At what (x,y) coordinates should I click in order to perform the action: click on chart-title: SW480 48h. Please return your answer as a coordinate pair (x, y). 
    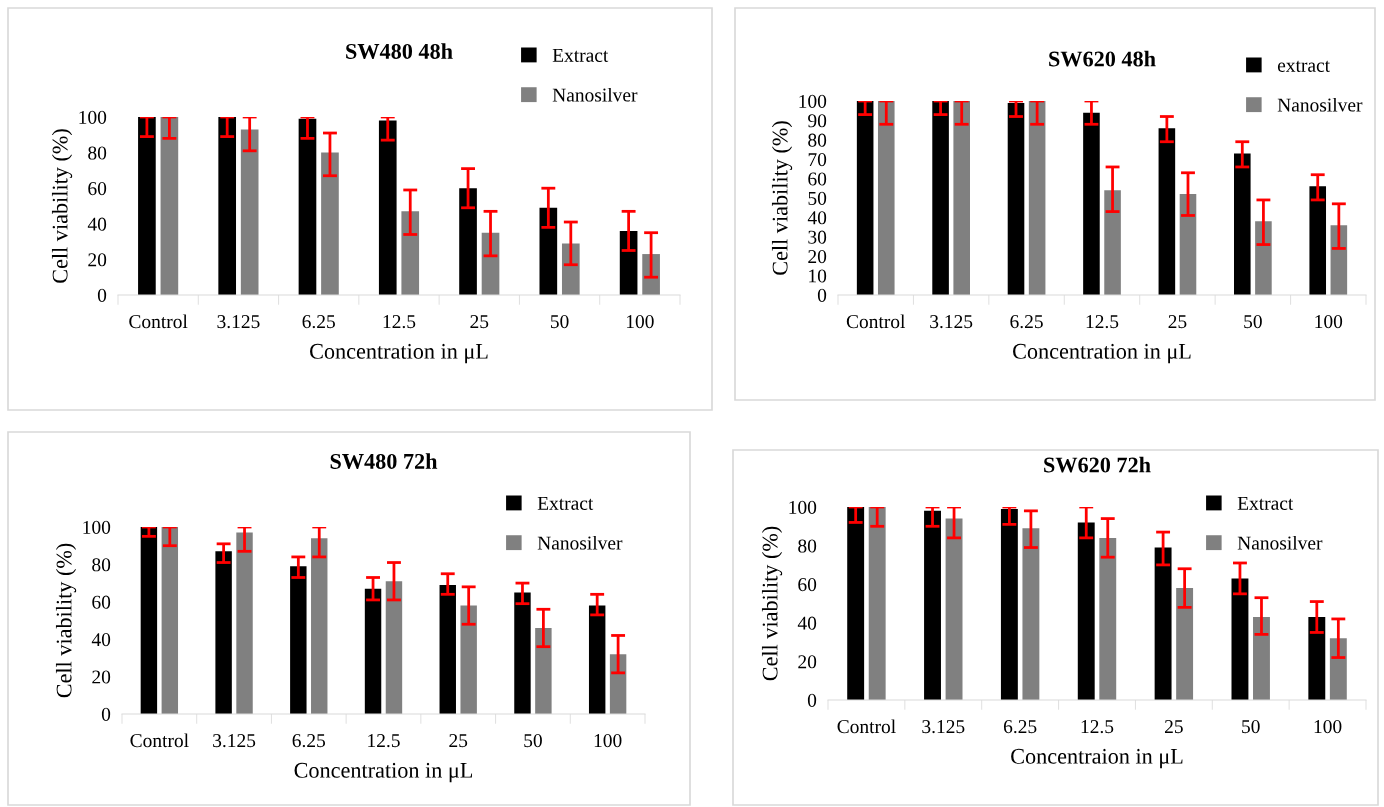
    Looking at the image, I should click on (399, 51).